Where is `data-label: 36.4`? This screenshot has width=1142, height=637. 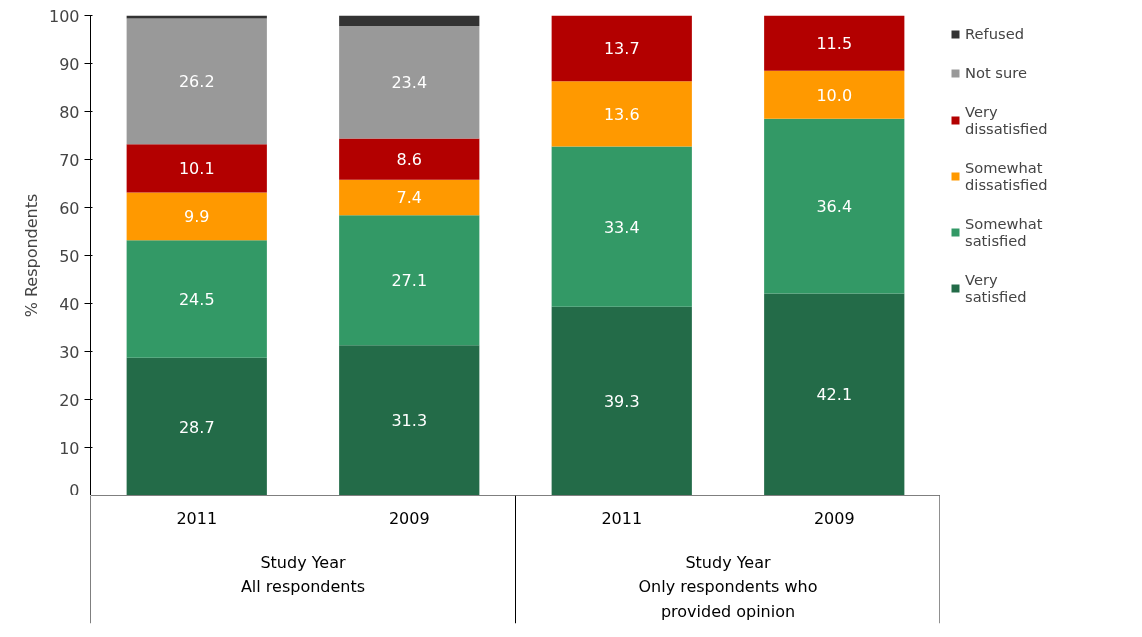 data-label: 36.4 is located at coordinates (834, 207).